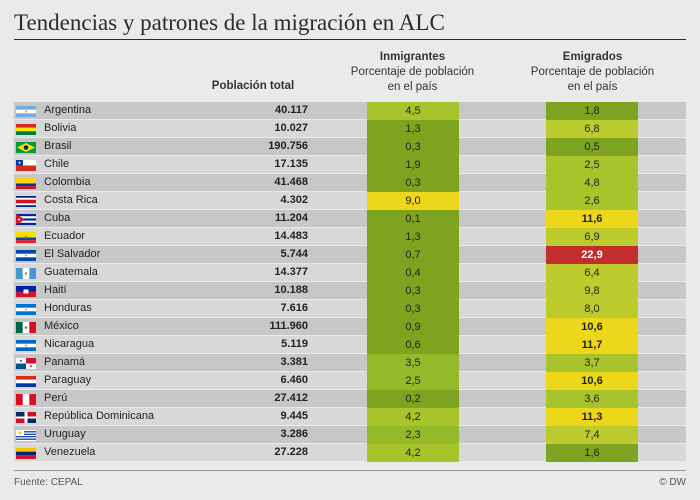 Image resolution: width=700 pixels, height=500 pixels. I want to click on immigrants-cell: 2,5, so click(413, 381).